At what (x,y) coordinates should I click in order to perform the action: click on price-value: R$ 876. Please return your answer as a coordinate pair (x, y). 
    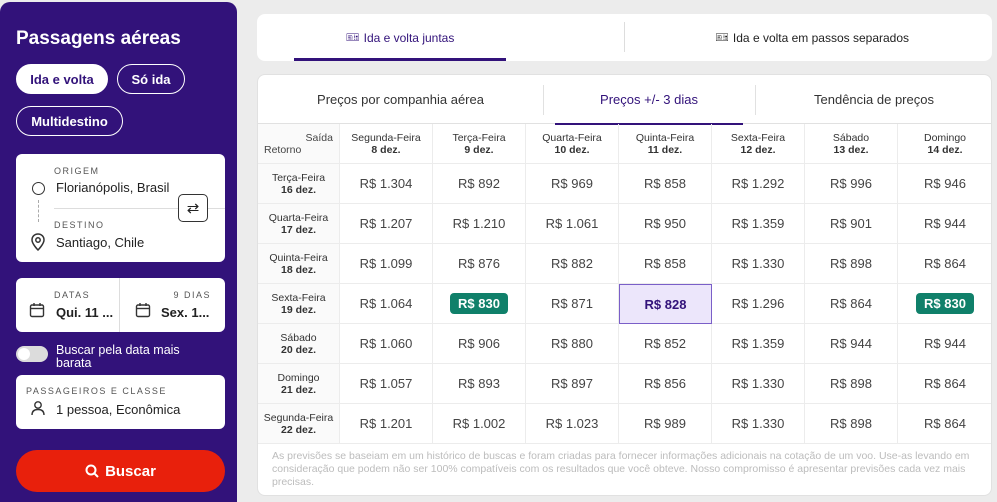
    Looking at the image, I should click on (479, 263).